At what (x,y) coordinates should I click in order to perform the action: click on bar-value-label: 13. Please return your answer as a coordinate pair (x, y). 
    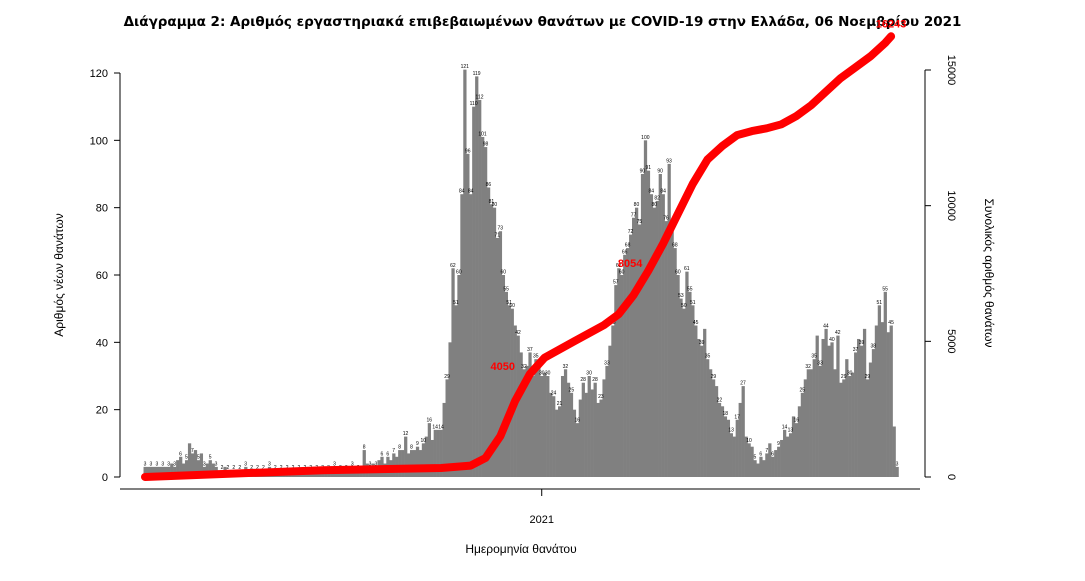
    Looking at the image, I should click on (791, 431).